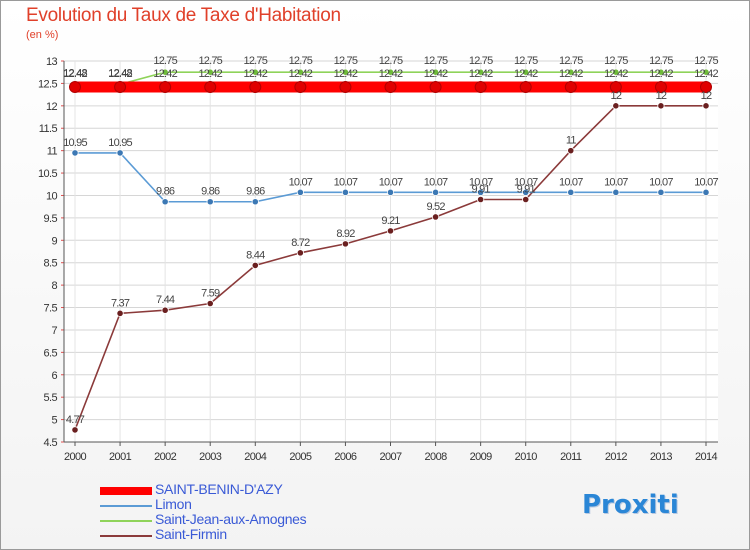 The height and width of the screenshot is (550, 750). Describe the element at coordinates (75, 457) in the screenshot. I see `x-tick-label: 2000` at that location.